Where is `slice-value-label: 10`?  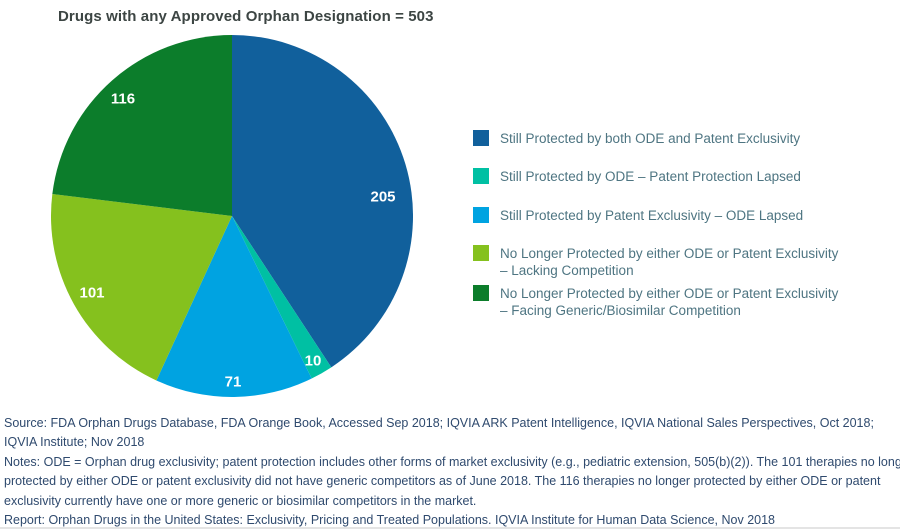 slice-value-label: 10 is located at coordinates (313, 361).